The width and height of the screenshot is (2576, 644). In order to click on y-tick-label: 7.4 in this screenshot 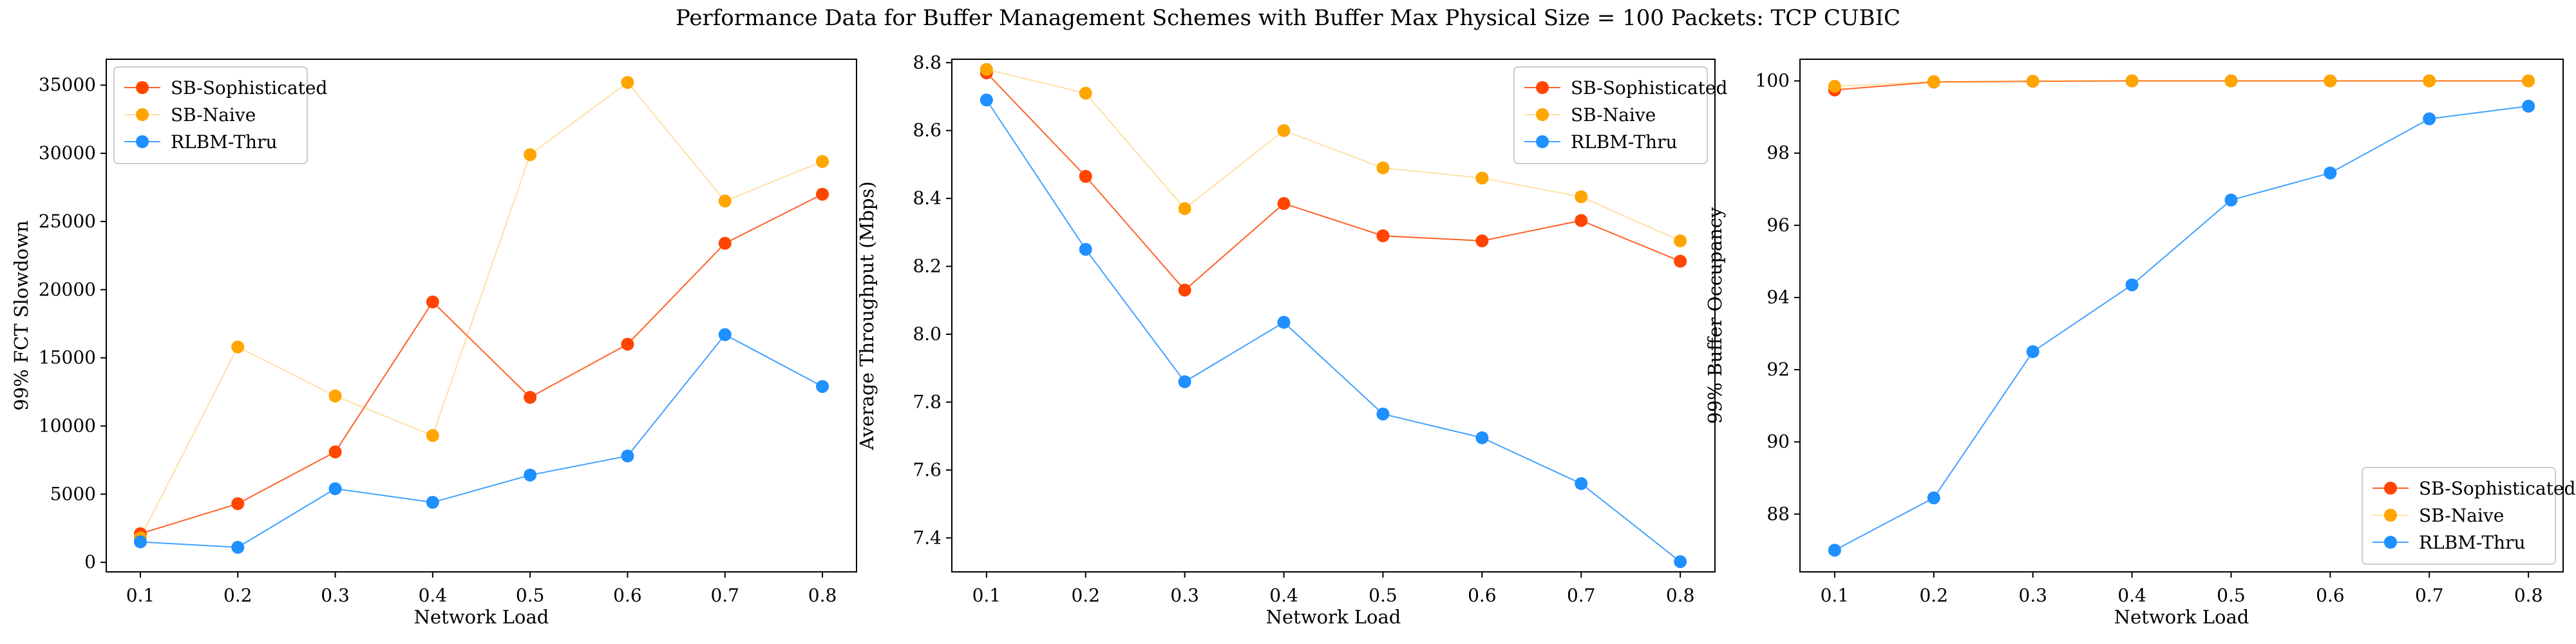, I will do `click(927, 538)`.